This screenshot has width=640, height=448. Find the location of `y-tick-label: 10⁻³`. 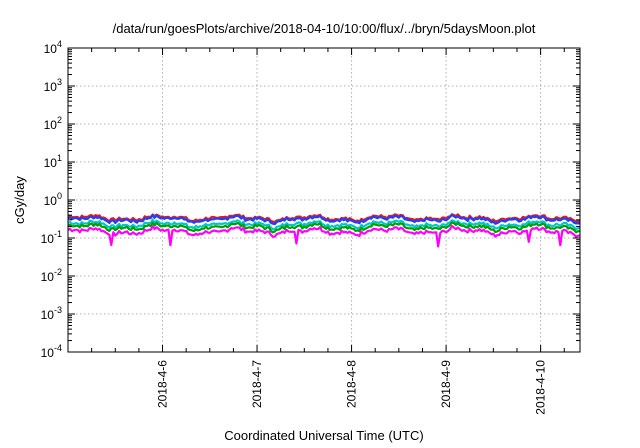

y-tick-label: 10⁻³ is located at coordinates (51, 313).